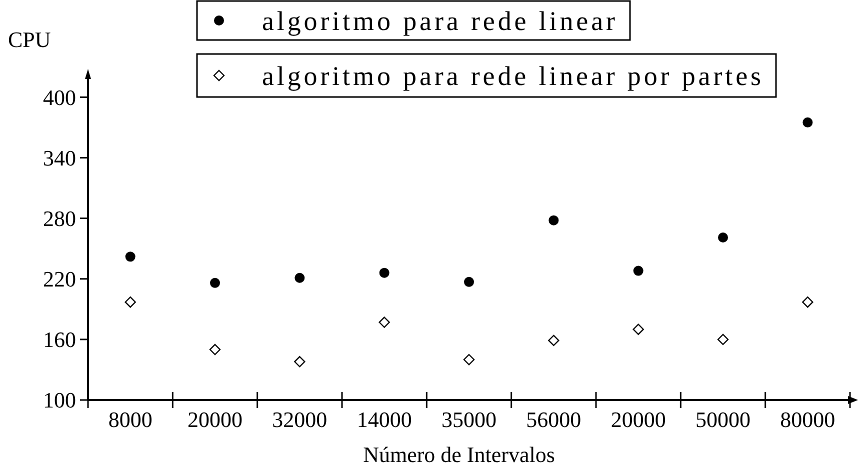 This screenshot has height=471, width=865. Describe the element at coordinates (459, 454) in the screenshot. I see `x-axis-title: Número de Intervalos` at that location.